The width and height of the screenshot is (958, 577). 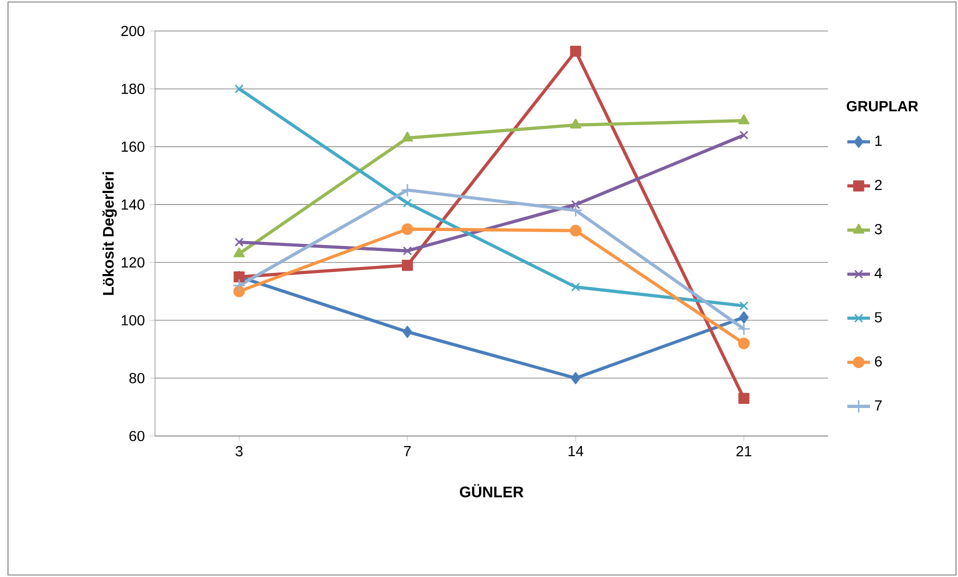 I want to click on legend-label: 2, so click(x=878, y=185).